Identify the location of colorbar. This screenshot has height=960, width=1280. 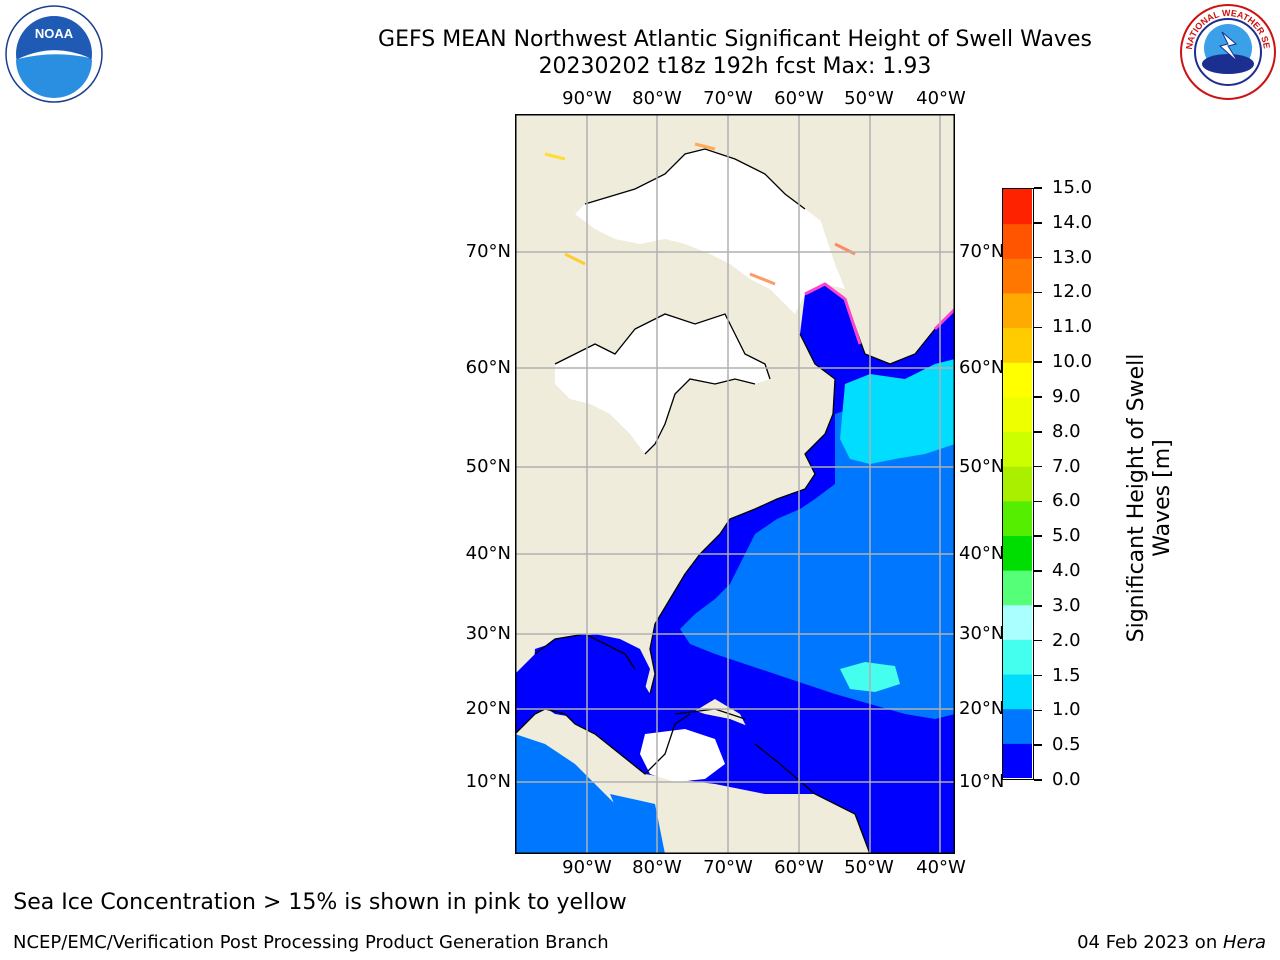
(1018, 484).